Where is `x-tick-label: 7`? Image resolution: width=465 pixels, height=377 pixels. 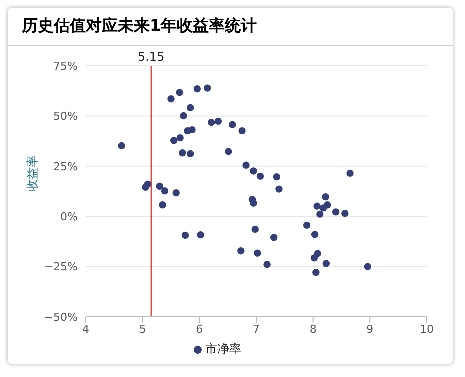 x-tick-label: 7 is located at coordinates (256, 329).